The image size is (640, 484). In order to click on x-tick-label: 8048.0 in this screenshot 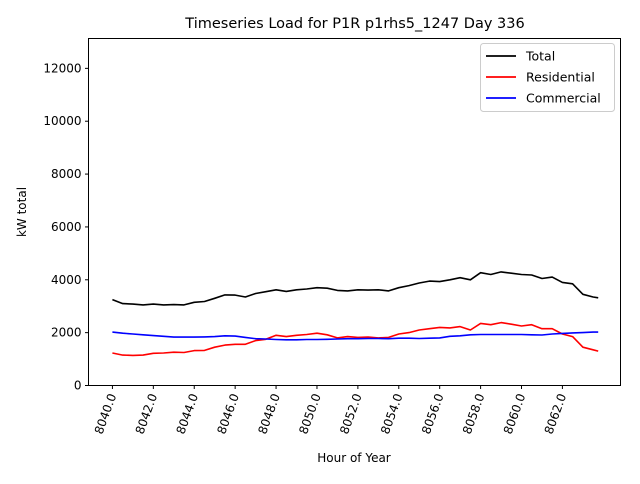, I will do `click(269, 414)`.